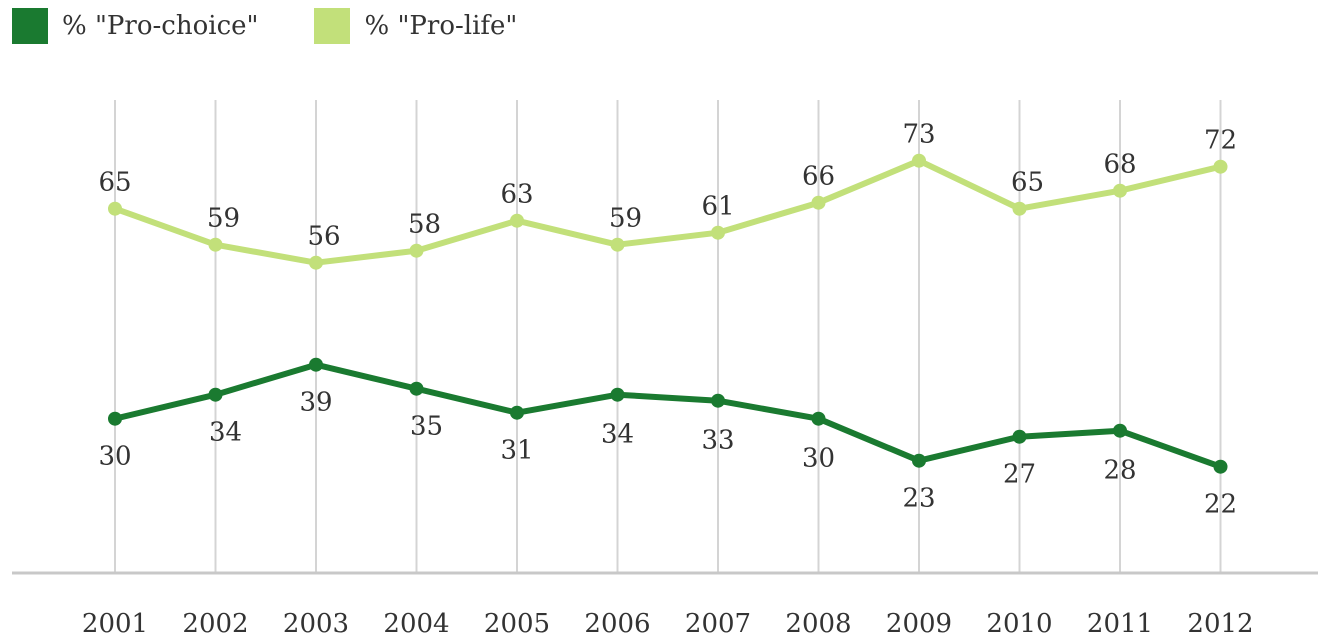  What do you see at coordinates (718, 624) in the screenshot?
I see `x-tick-2007: 2007` at bounding box center [718, 624].